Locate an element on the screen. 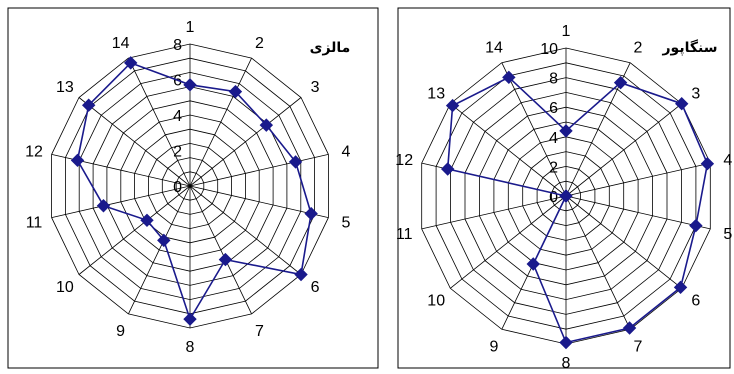  radial-tick-label: 6 is located at coordinates (553, 108).